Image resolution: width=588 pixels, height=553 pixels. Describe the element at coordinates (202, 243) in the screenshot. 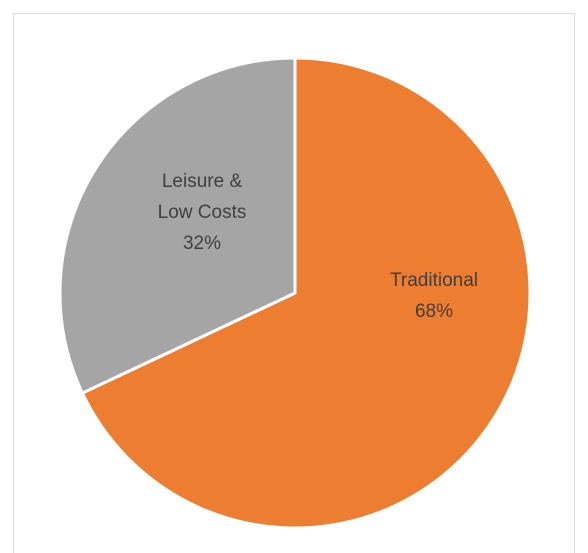

I see `slice-label-line: 32%` at that location.